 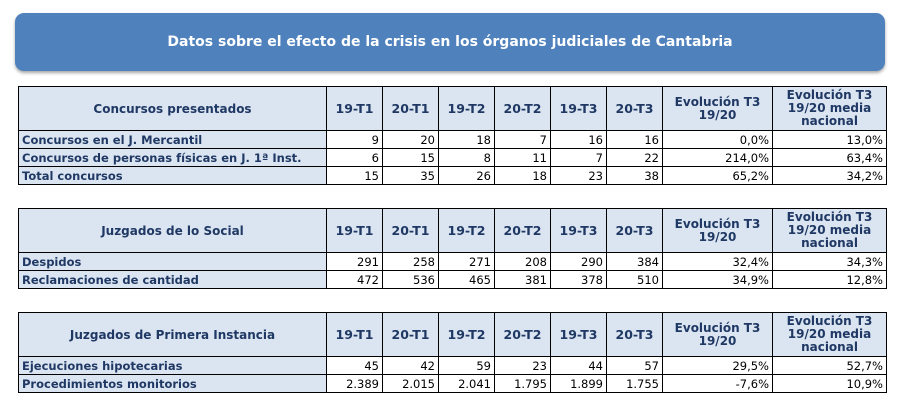 What do you see at coordinates (717, 365) in the screenshot?
I see `table-cell: 29,5%` at bounding box center [717, 365].